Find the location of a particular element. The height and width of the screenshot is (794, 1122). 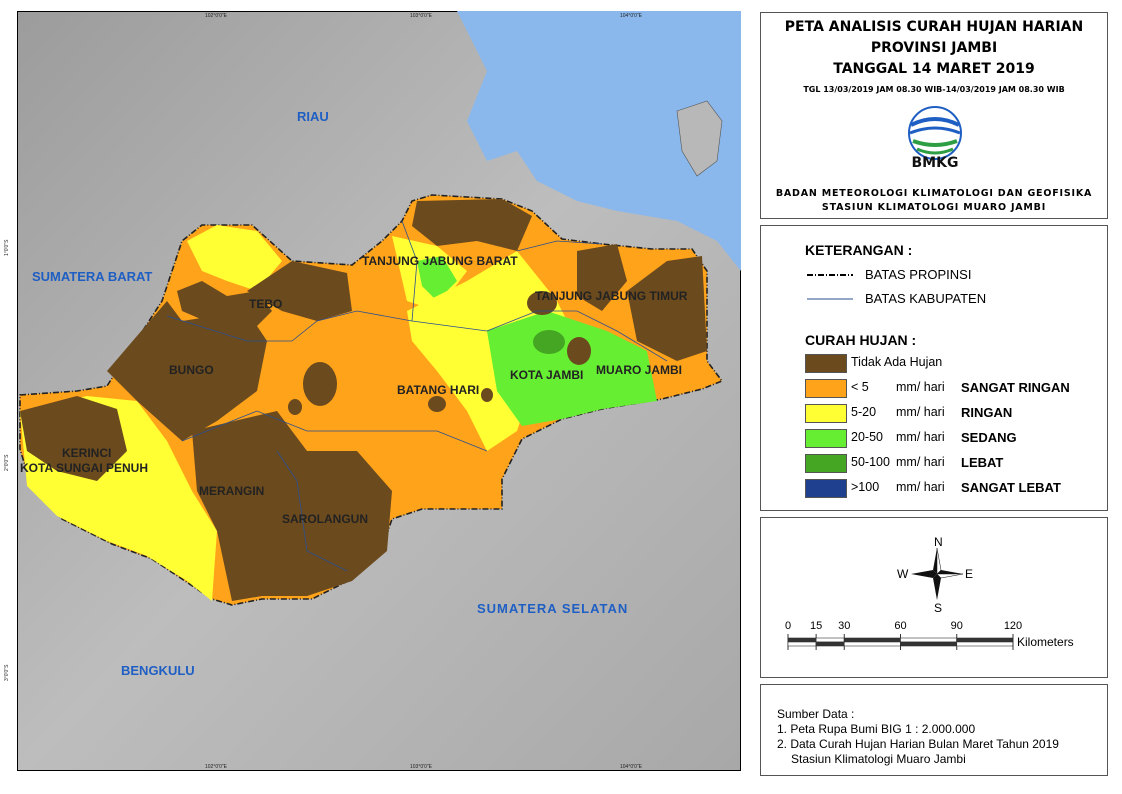

line-symbols is located at coordinates (830, 287).